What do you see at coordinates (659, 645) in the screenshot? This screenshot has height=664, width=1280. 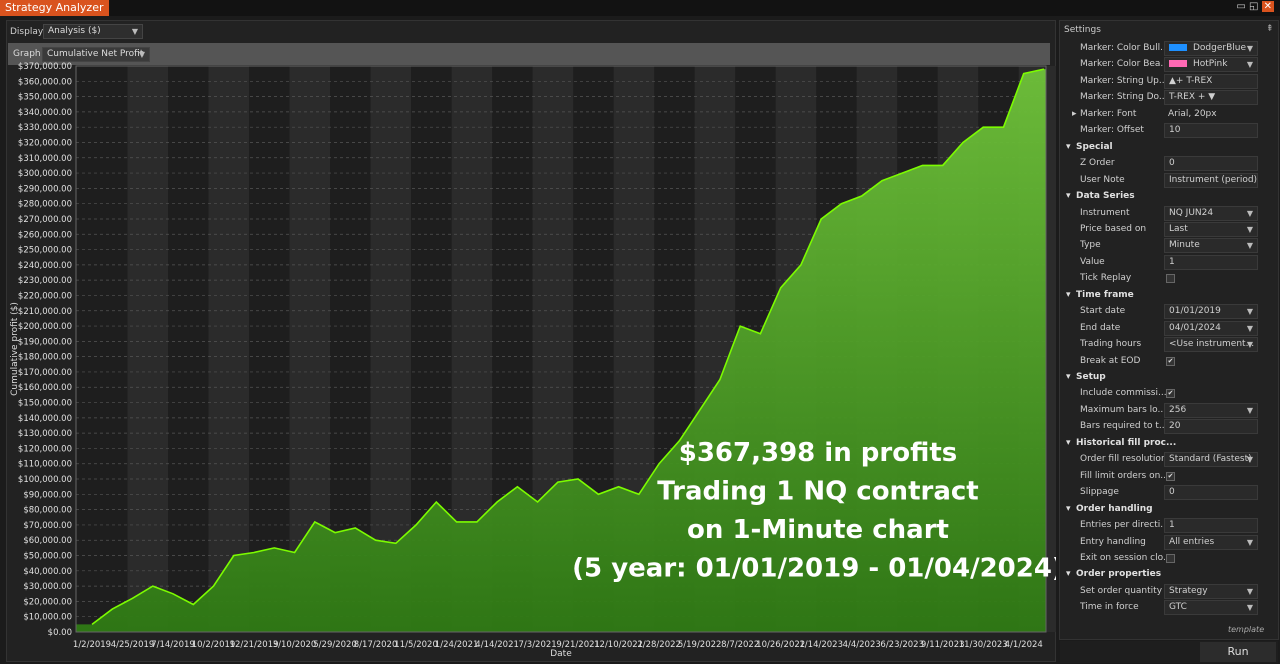 I see `x-tick-label: 2/28/2022` at bounding box center [659, 645].